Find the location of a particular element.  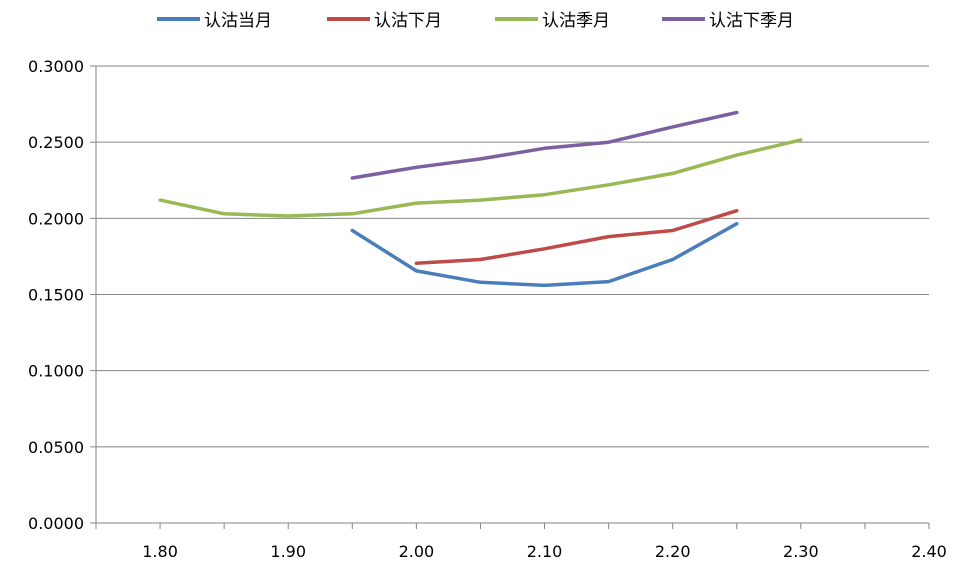

legend: 认沽当月 认沽下月 认沽季月 认沽下季月 is located at coordinates (475, 21).